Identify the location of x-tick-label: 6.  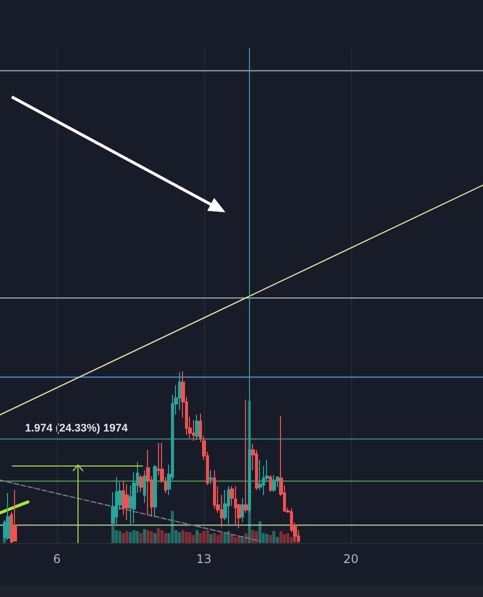
(57, 559).